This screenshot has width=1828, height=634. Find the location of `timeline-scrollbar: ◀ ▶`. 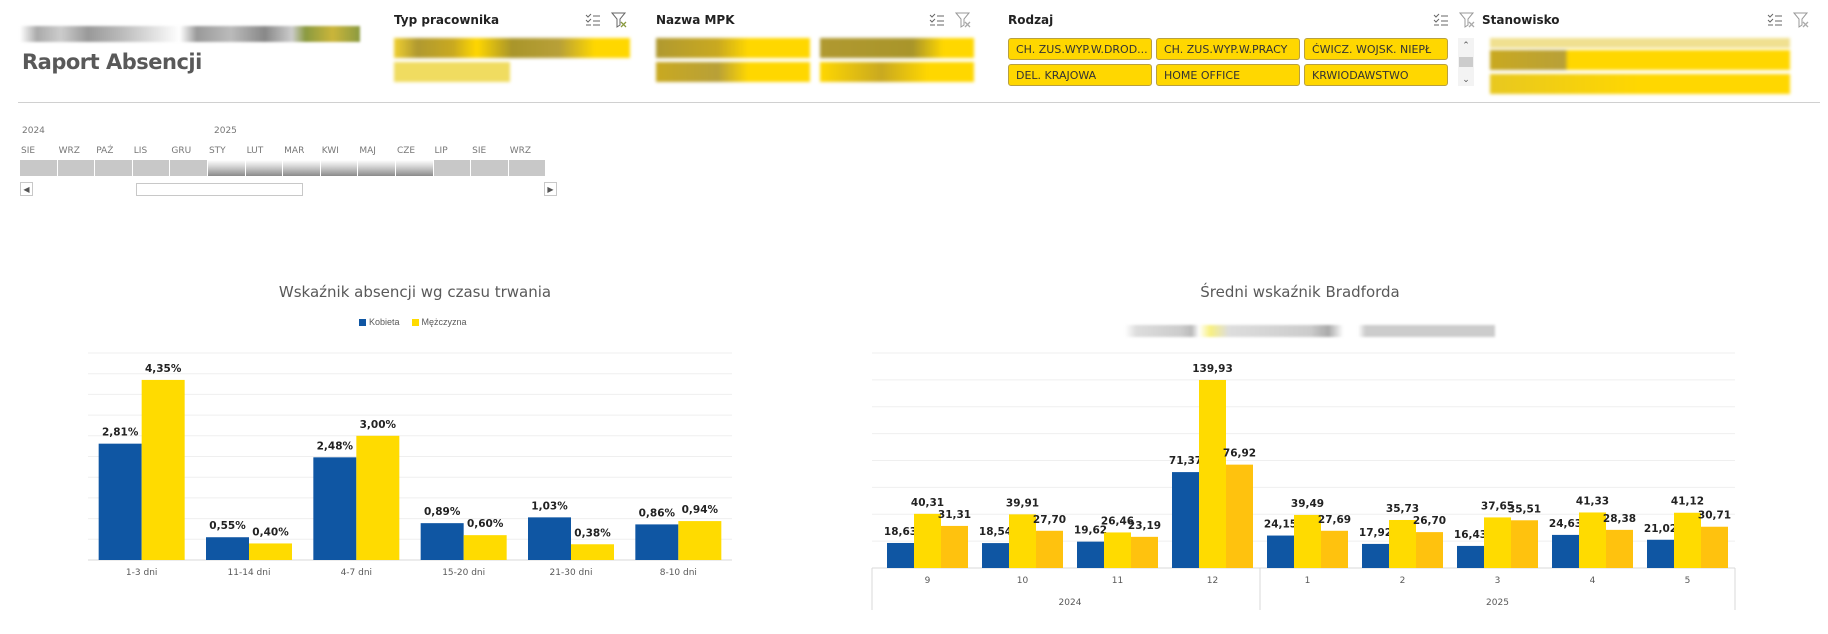

timeline-scrollbar: ◀ ▶ is located at coordinates (290, 190).